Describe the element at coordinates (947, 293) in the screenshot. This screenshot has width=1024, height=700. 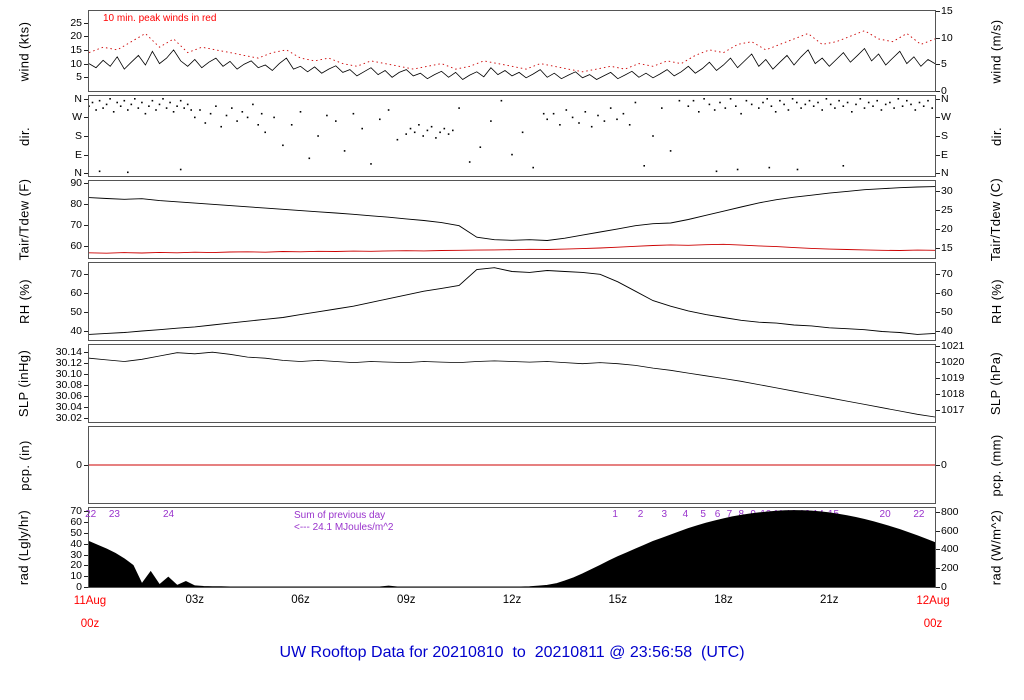
I see `tick-label: 60` at that location.